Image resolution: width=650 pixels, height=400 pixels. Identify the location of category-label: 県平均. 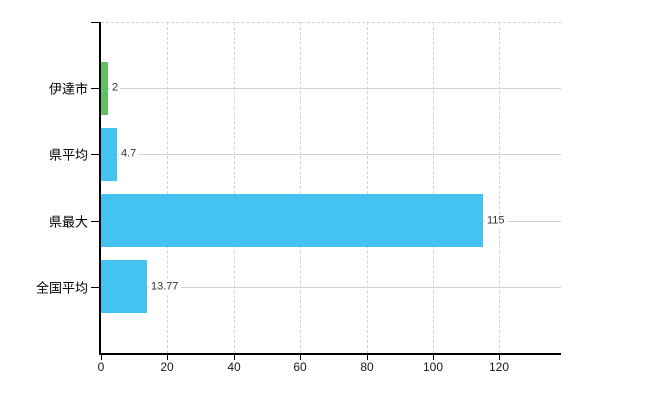
(68, 155).